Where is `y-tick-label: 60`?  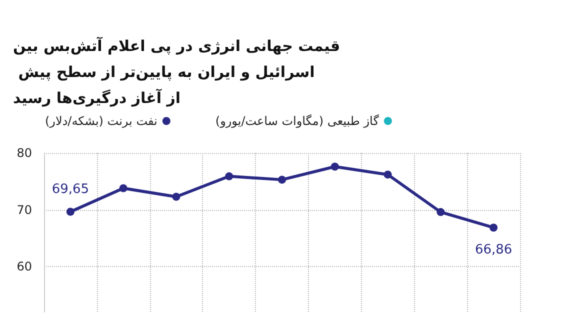 y-tick-label: 60 is located at coordinates (24, 267).